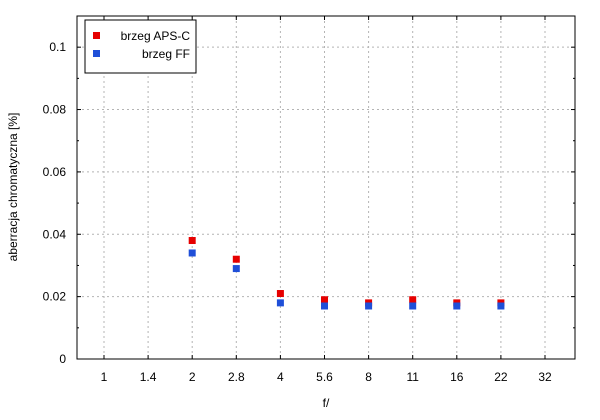  What do you see at coordinates (192, 377) in the screenshot?
I see `x-tick-label: 2` at bounding box center [192, 377].